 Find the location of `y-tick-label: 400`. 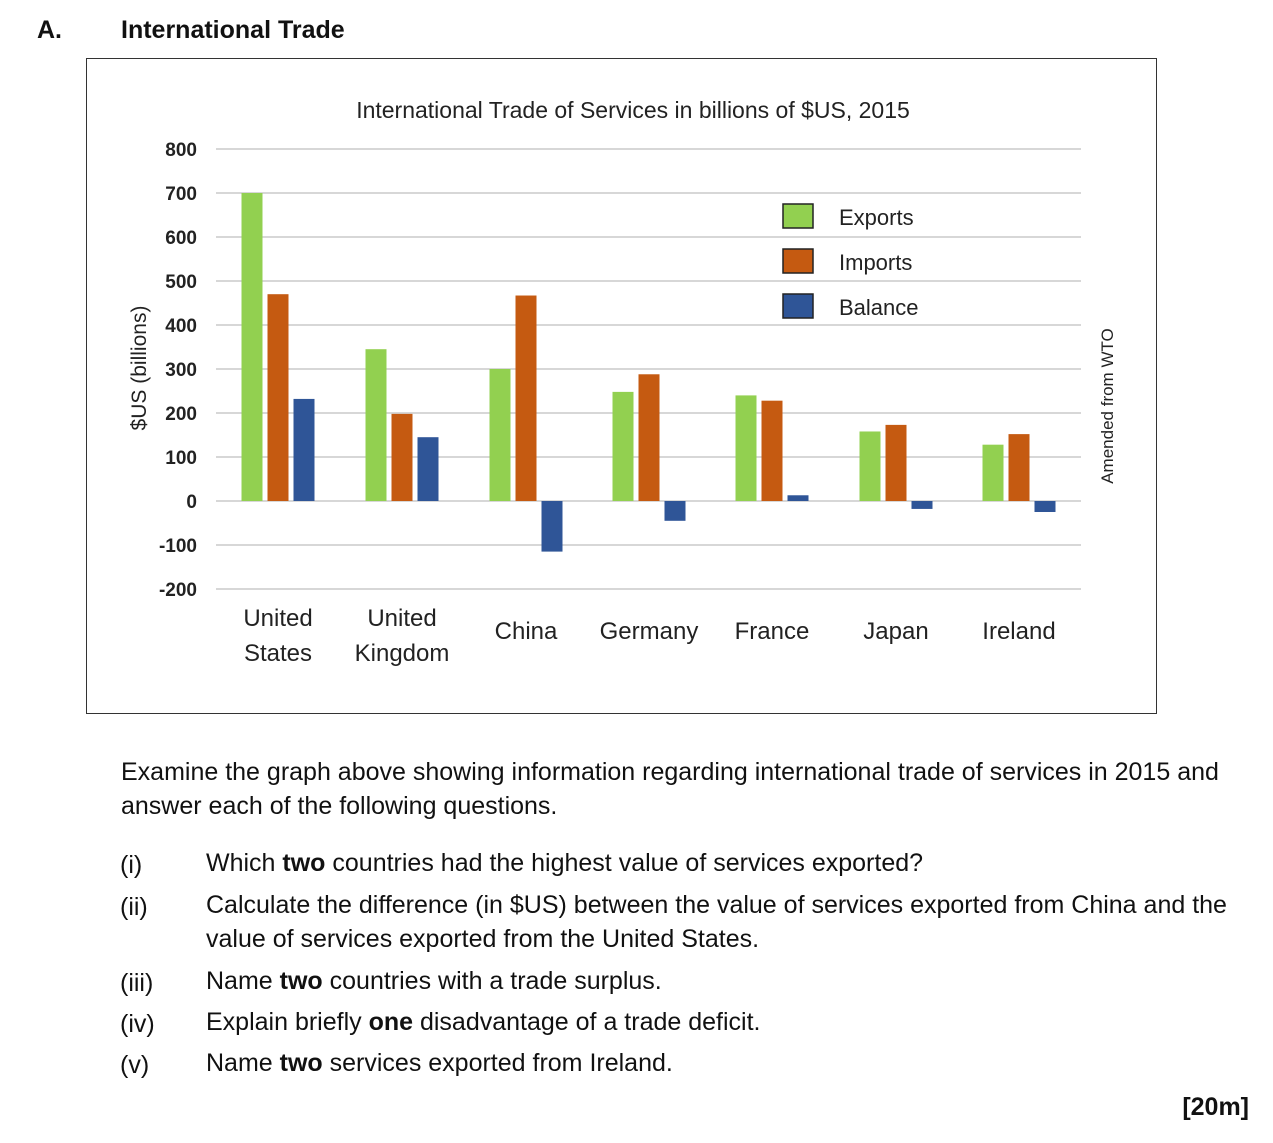

y-tick-label: 400 is located at coordinates (181, 326).